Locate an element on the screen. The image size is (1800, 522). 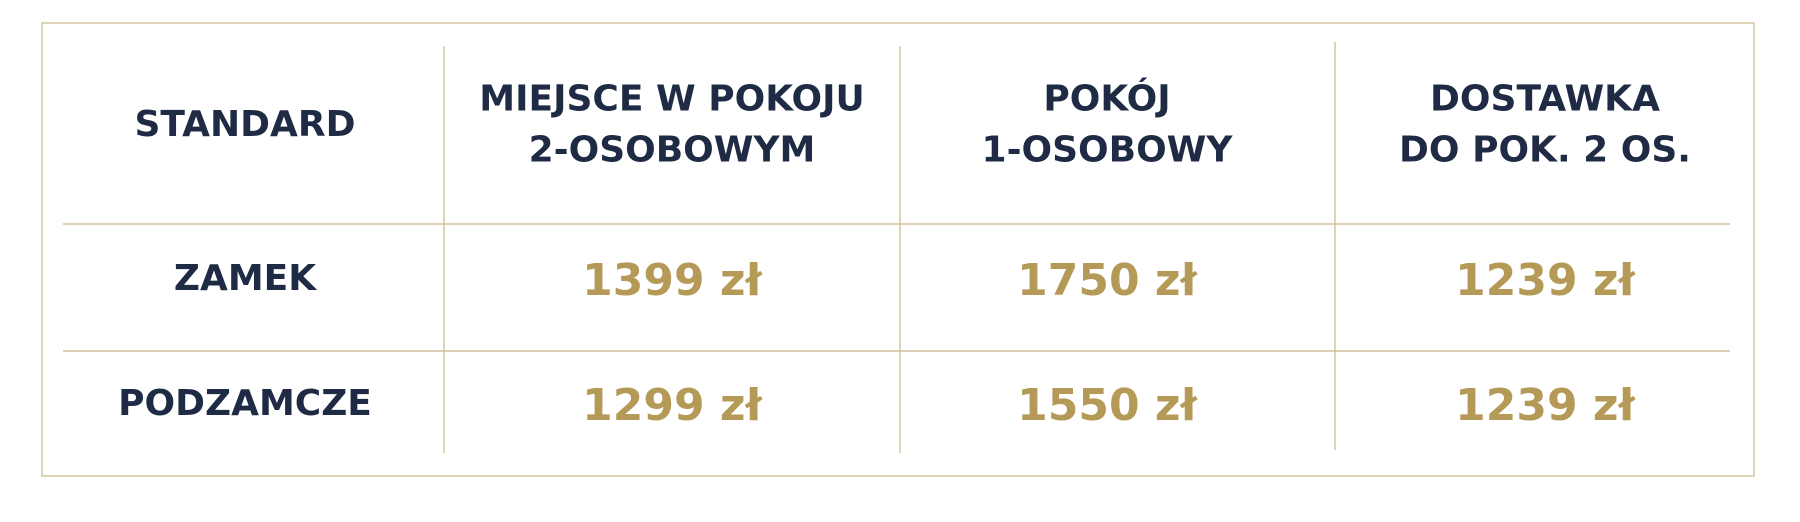
header-cell: STANDARD is located at coordinates (244, 124).